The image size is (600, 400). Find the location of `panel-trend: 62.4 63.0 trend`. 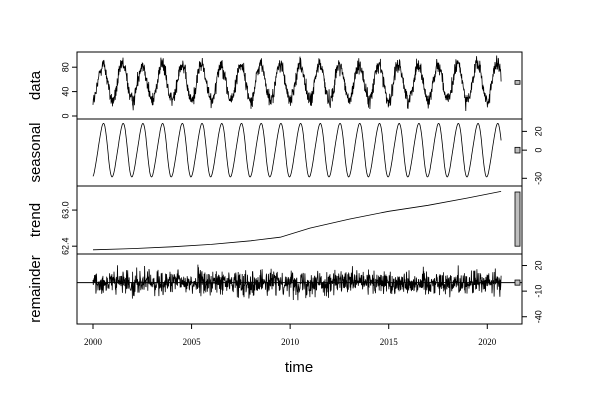

panel-trend: 62.4 63.0 trend is located at coordinates (275, 220).